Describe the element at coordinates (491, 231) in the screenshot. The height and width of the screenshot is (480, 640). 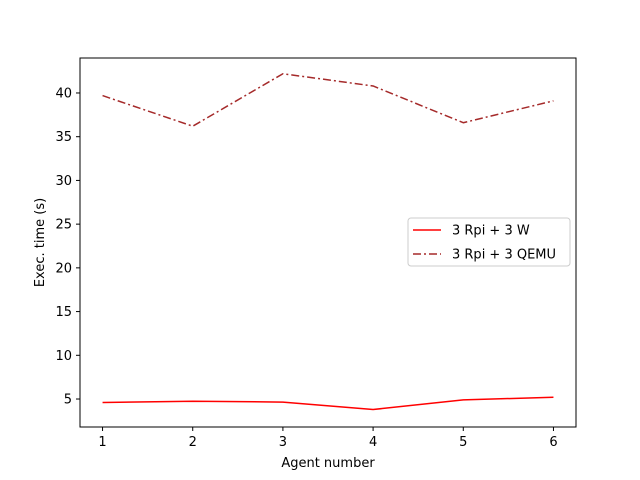
I see `legend-label: 3 Rpi + 3 W` at that location.